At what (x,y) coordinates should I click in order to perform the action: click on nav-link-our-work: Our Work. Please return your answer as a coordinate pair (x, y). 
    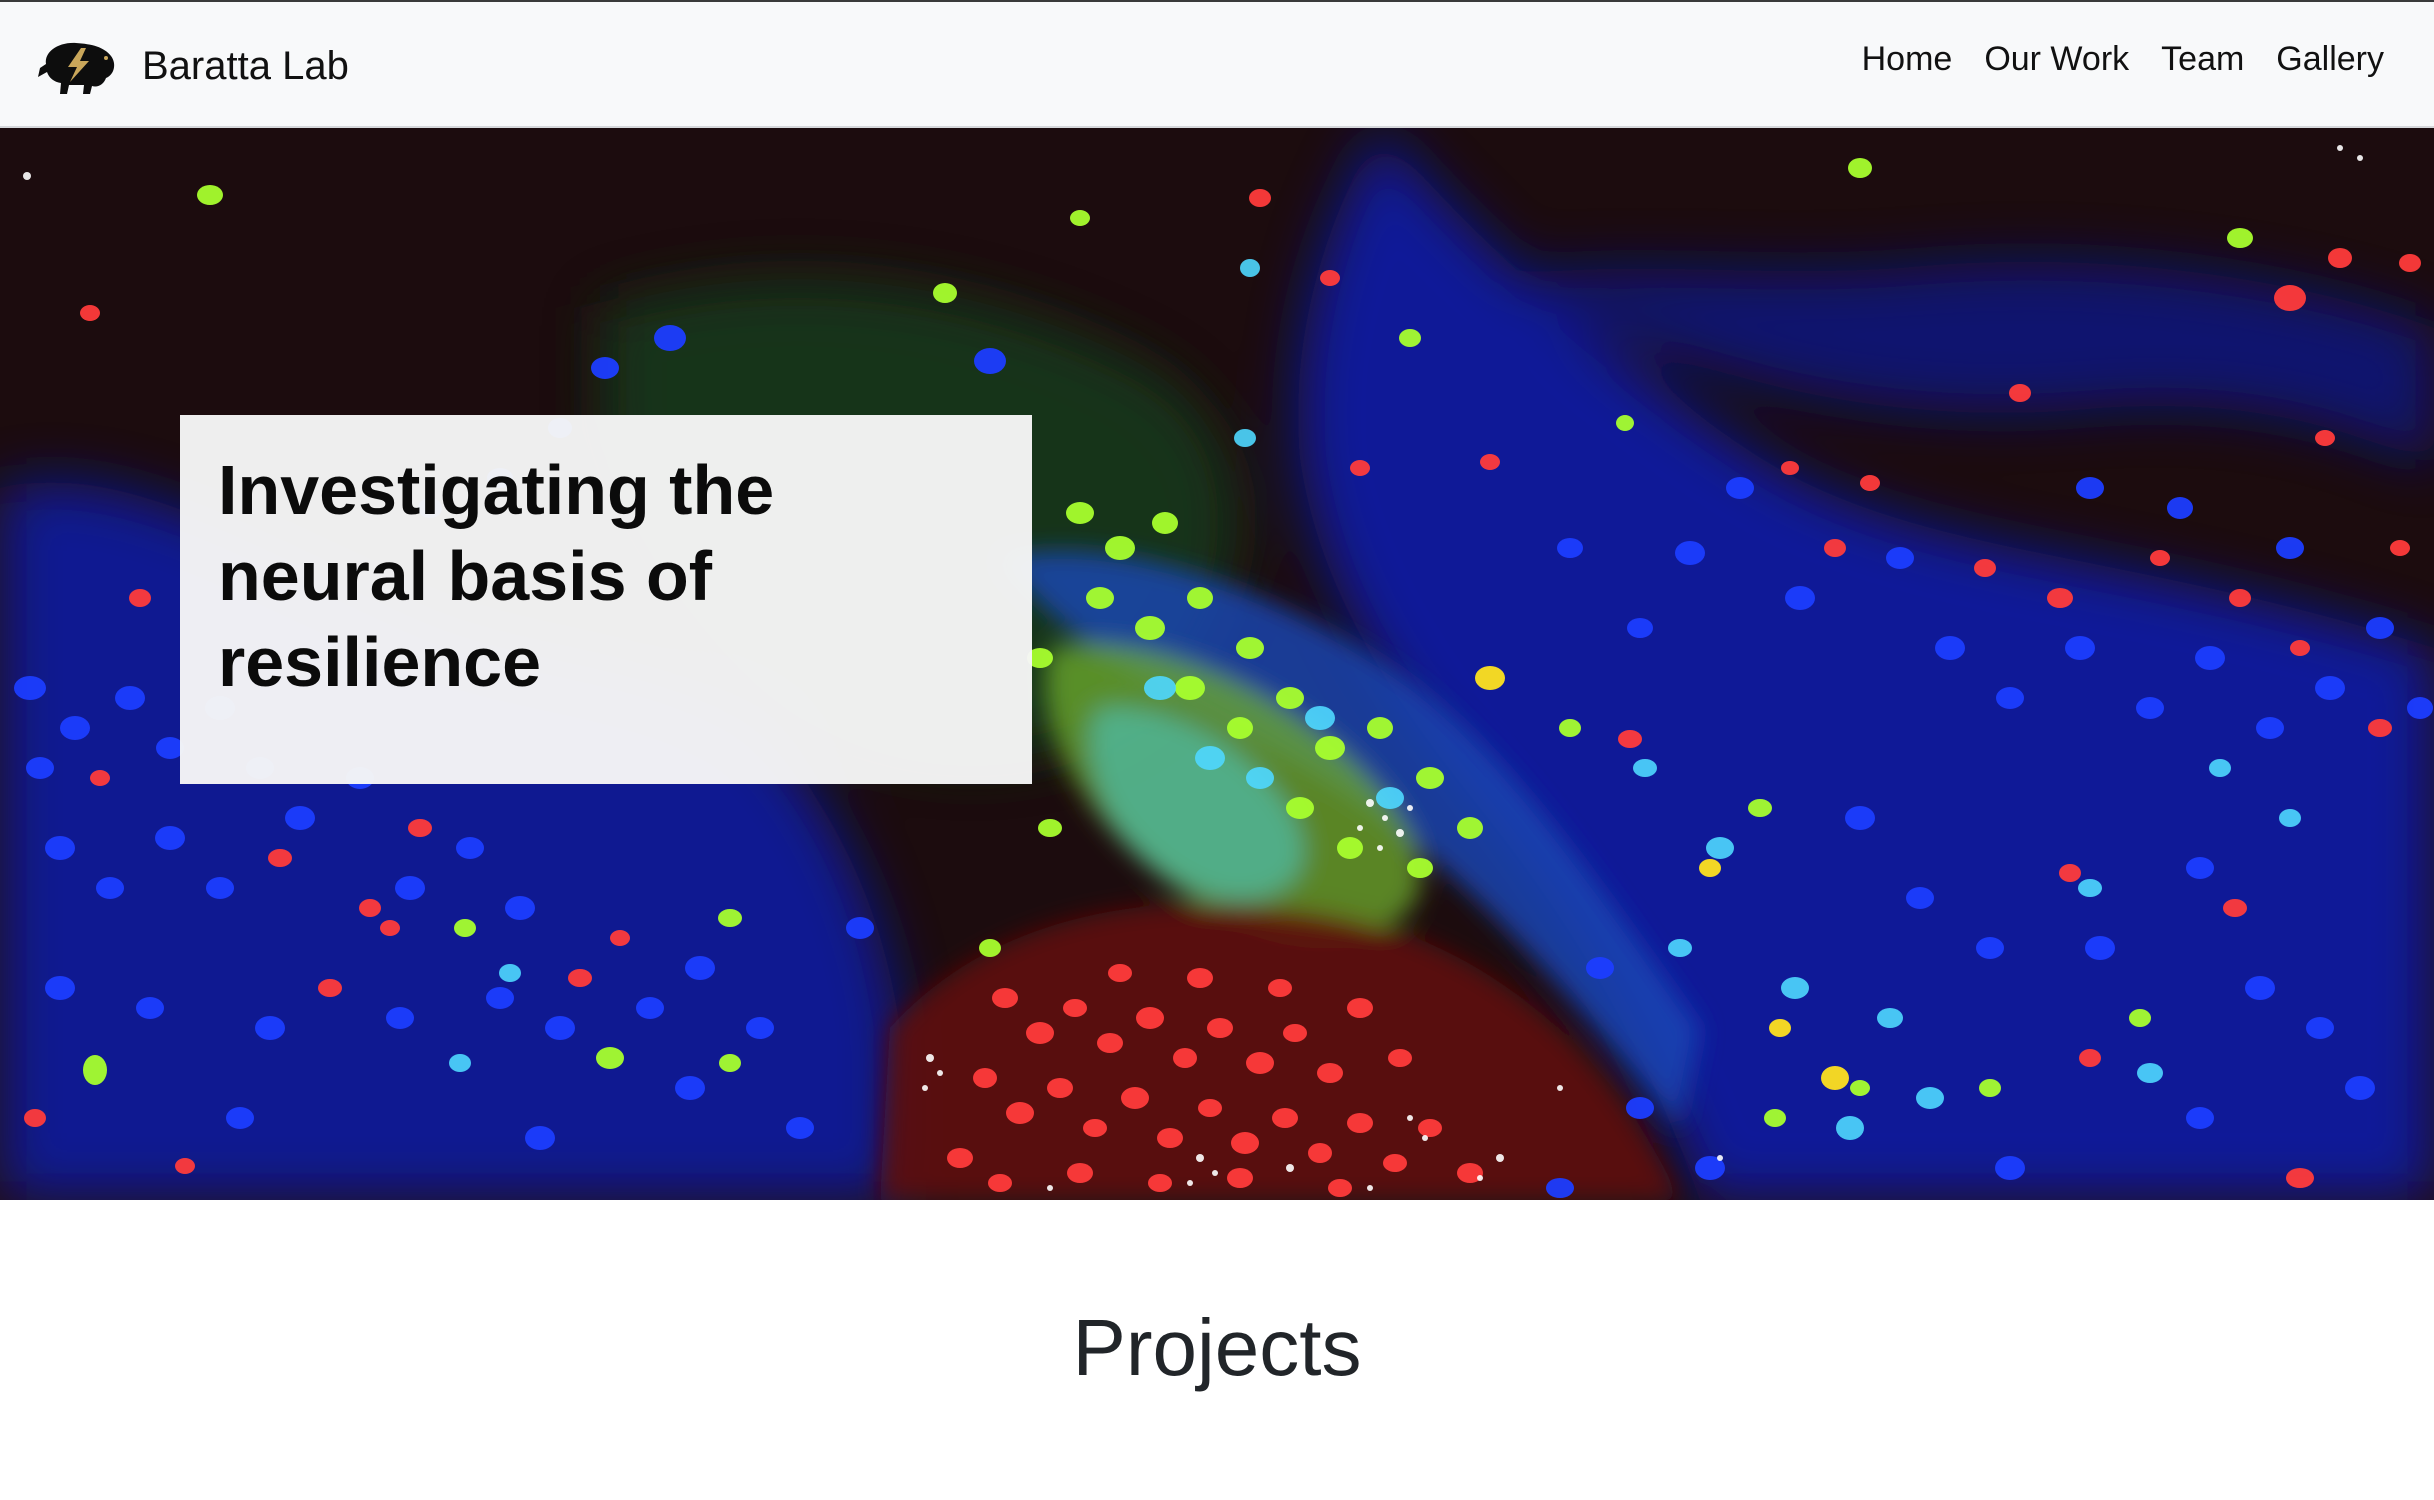
    Looking at the image, I should click on (2057, 59).